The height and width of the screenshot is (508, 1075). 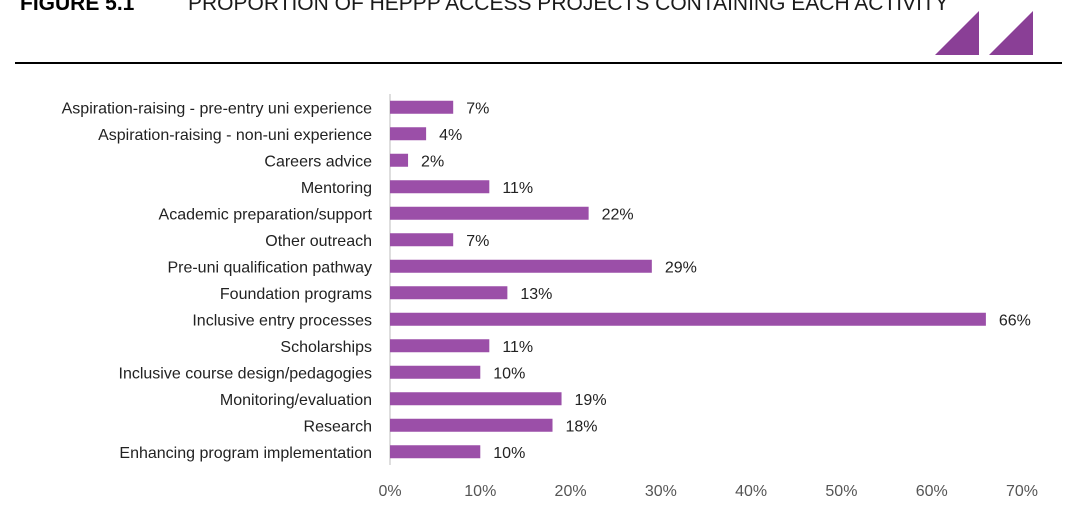 What do you see at coordinates (582, 426) in the screenshot?
I see `data-label: 18%` at bounding box center [582, 426].